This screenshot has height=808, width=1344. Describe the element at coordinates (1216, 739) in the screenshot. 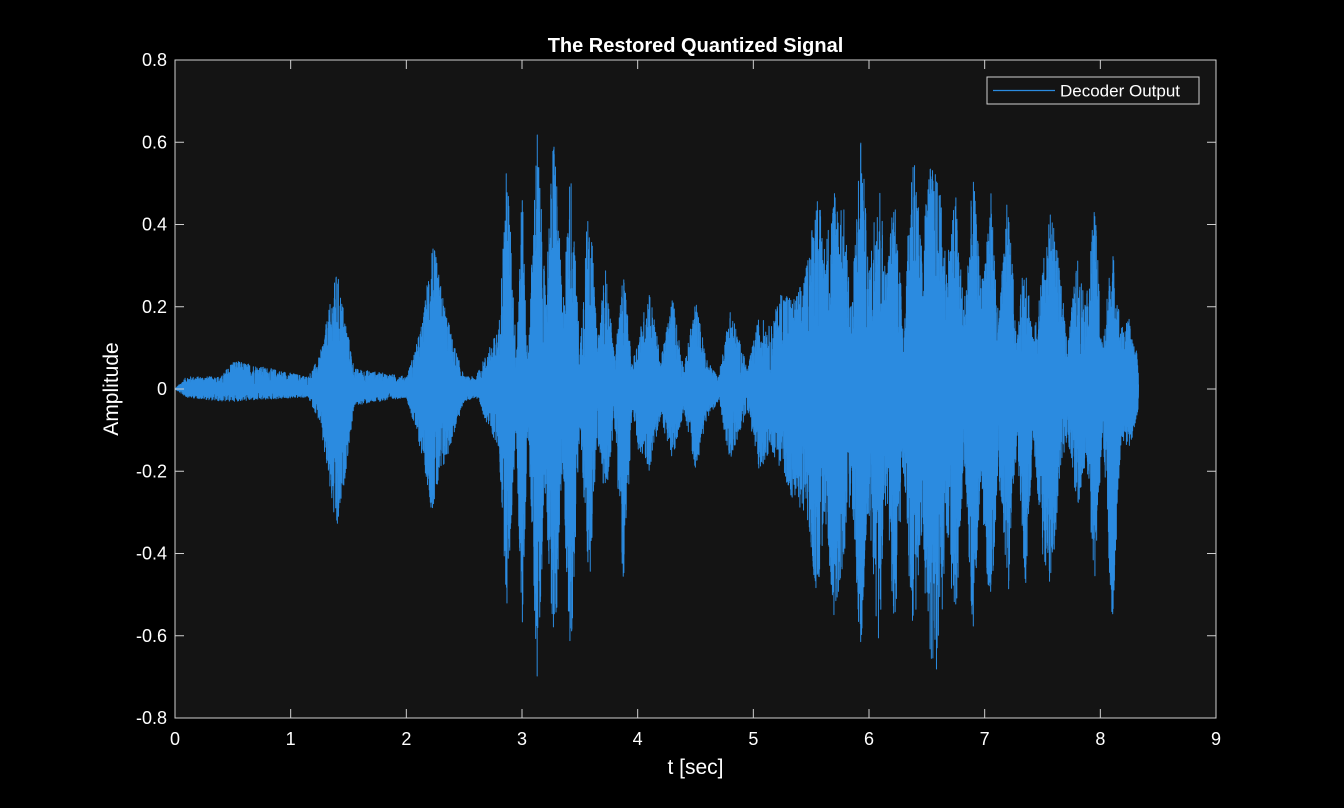

I see `x-tick-label: 9` at that location.